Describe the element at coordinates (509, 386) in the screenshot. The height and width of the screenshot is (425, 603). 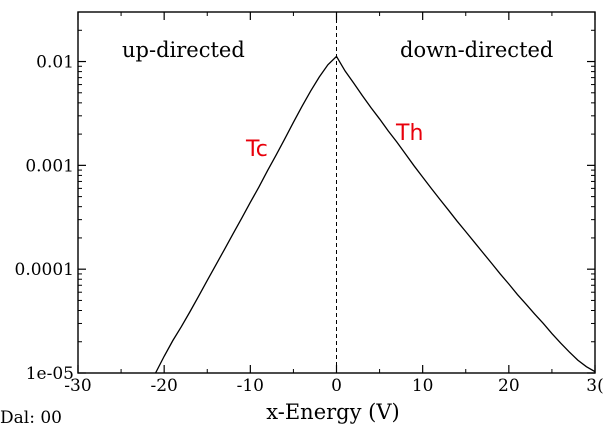
I see `x-tick-label: 20` at that location.